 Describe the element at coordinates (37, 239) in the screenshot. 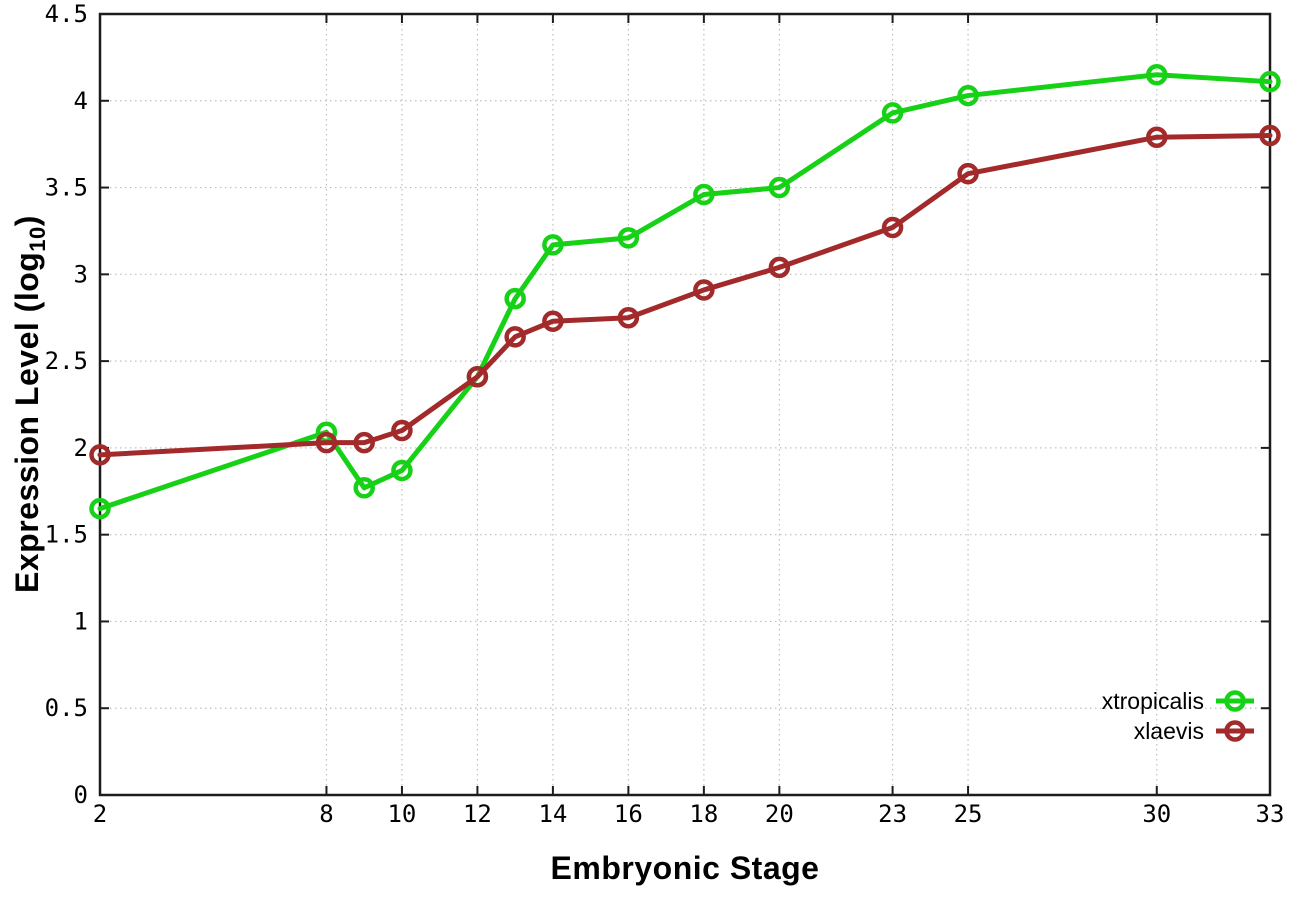

I see `y-axis-title-subscript: 10` at that location.